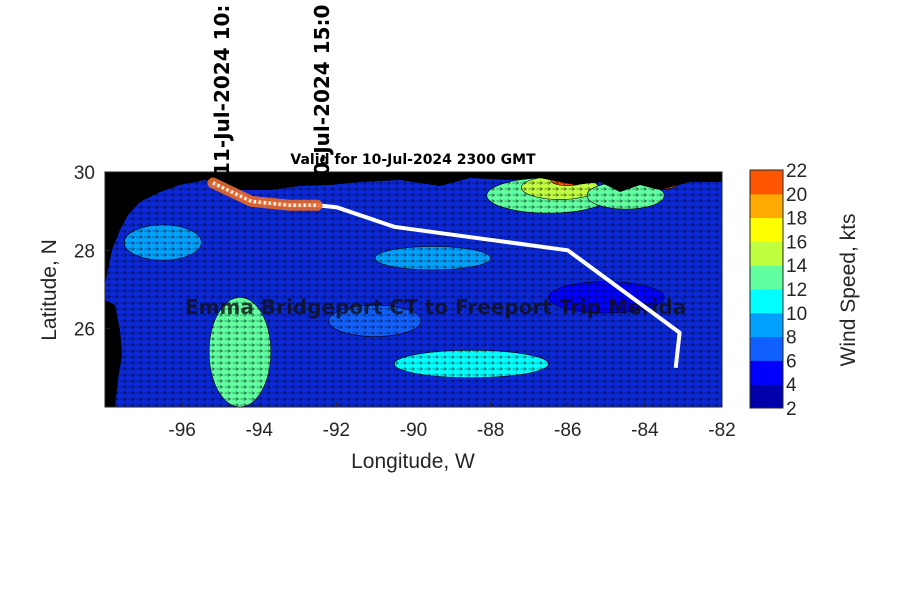  What do you see at coordinates (413, 430) in the screenshot?
I see `x-tick-label: -90` at bounding box center [413, 430].